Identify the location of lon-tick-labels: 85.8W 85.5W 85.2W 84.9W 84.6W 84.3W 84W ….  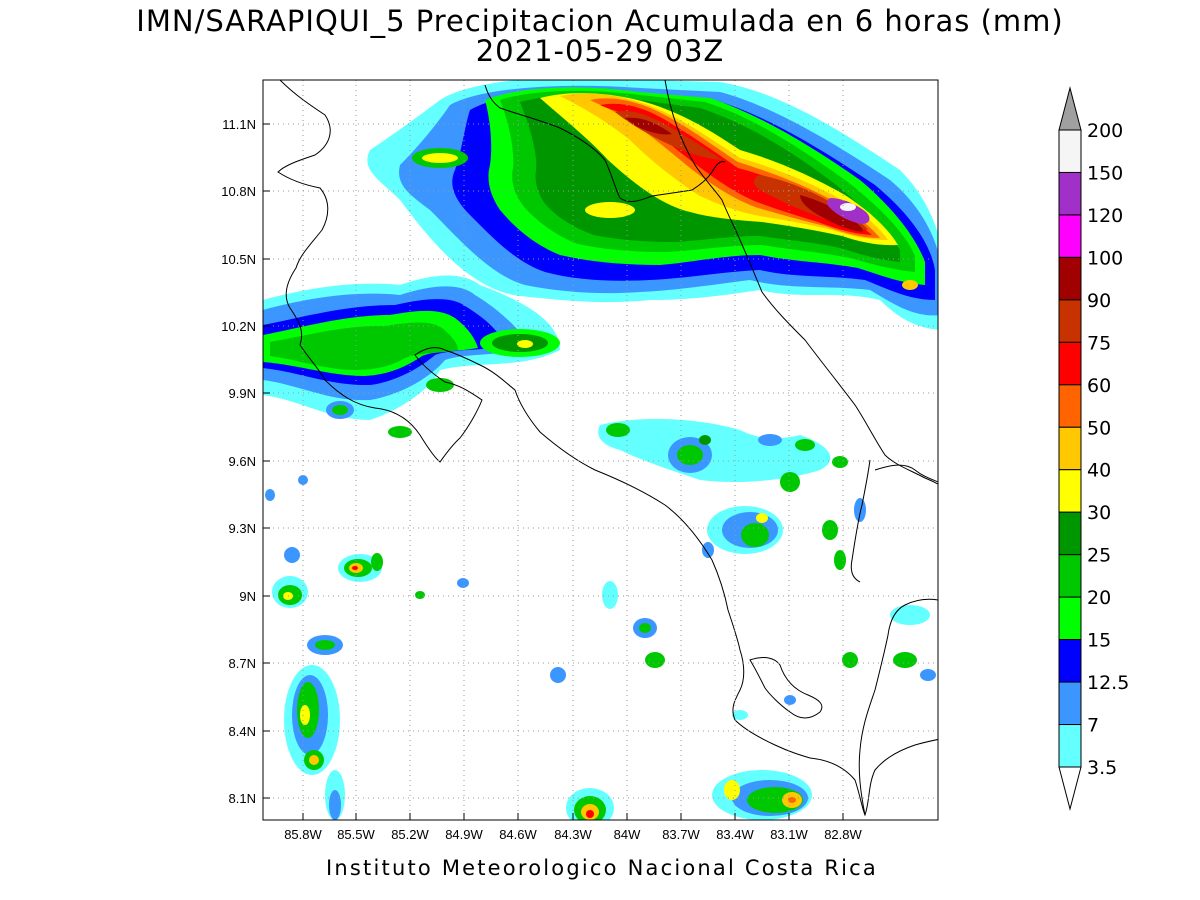
(573, 834).